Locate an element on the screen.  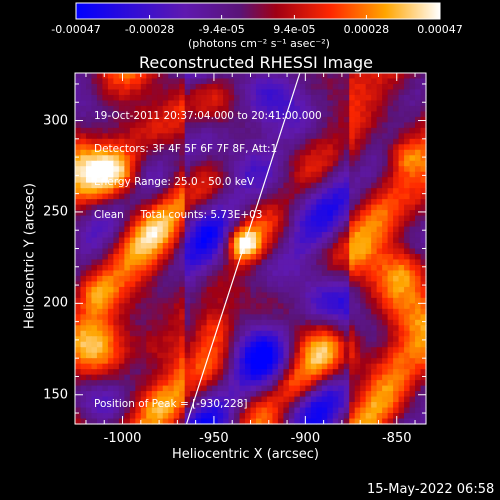
colorbar-tick-label: 0.00047 is located at coordinates (440, 29).